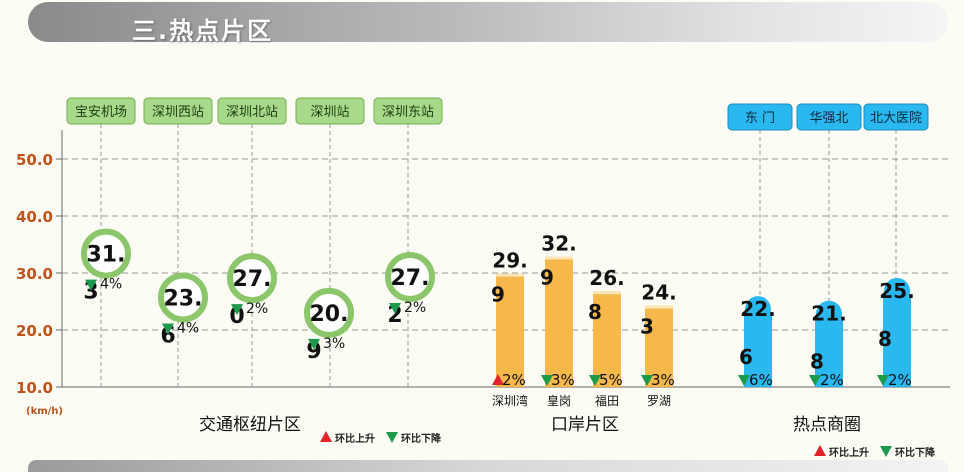 The image size is (964, 472). What do you see at coordinates (828, 118) in the screenshot?
I see `mall-tag-label: 华强北` at bounding box center [828, 118].